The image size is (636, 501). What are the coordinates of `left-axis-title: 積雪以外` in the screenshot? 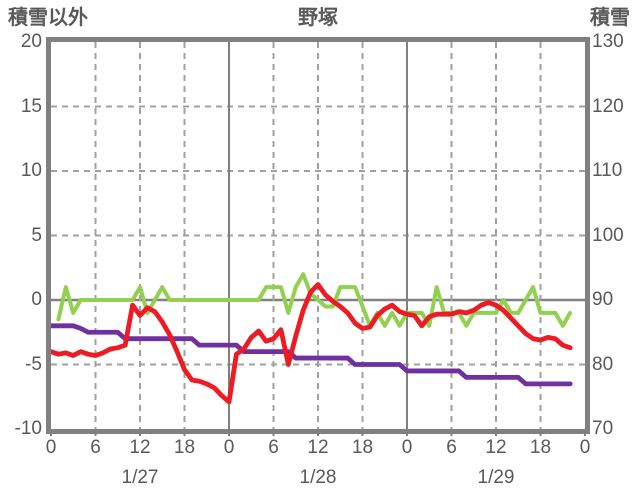 It's located at (48, 18).